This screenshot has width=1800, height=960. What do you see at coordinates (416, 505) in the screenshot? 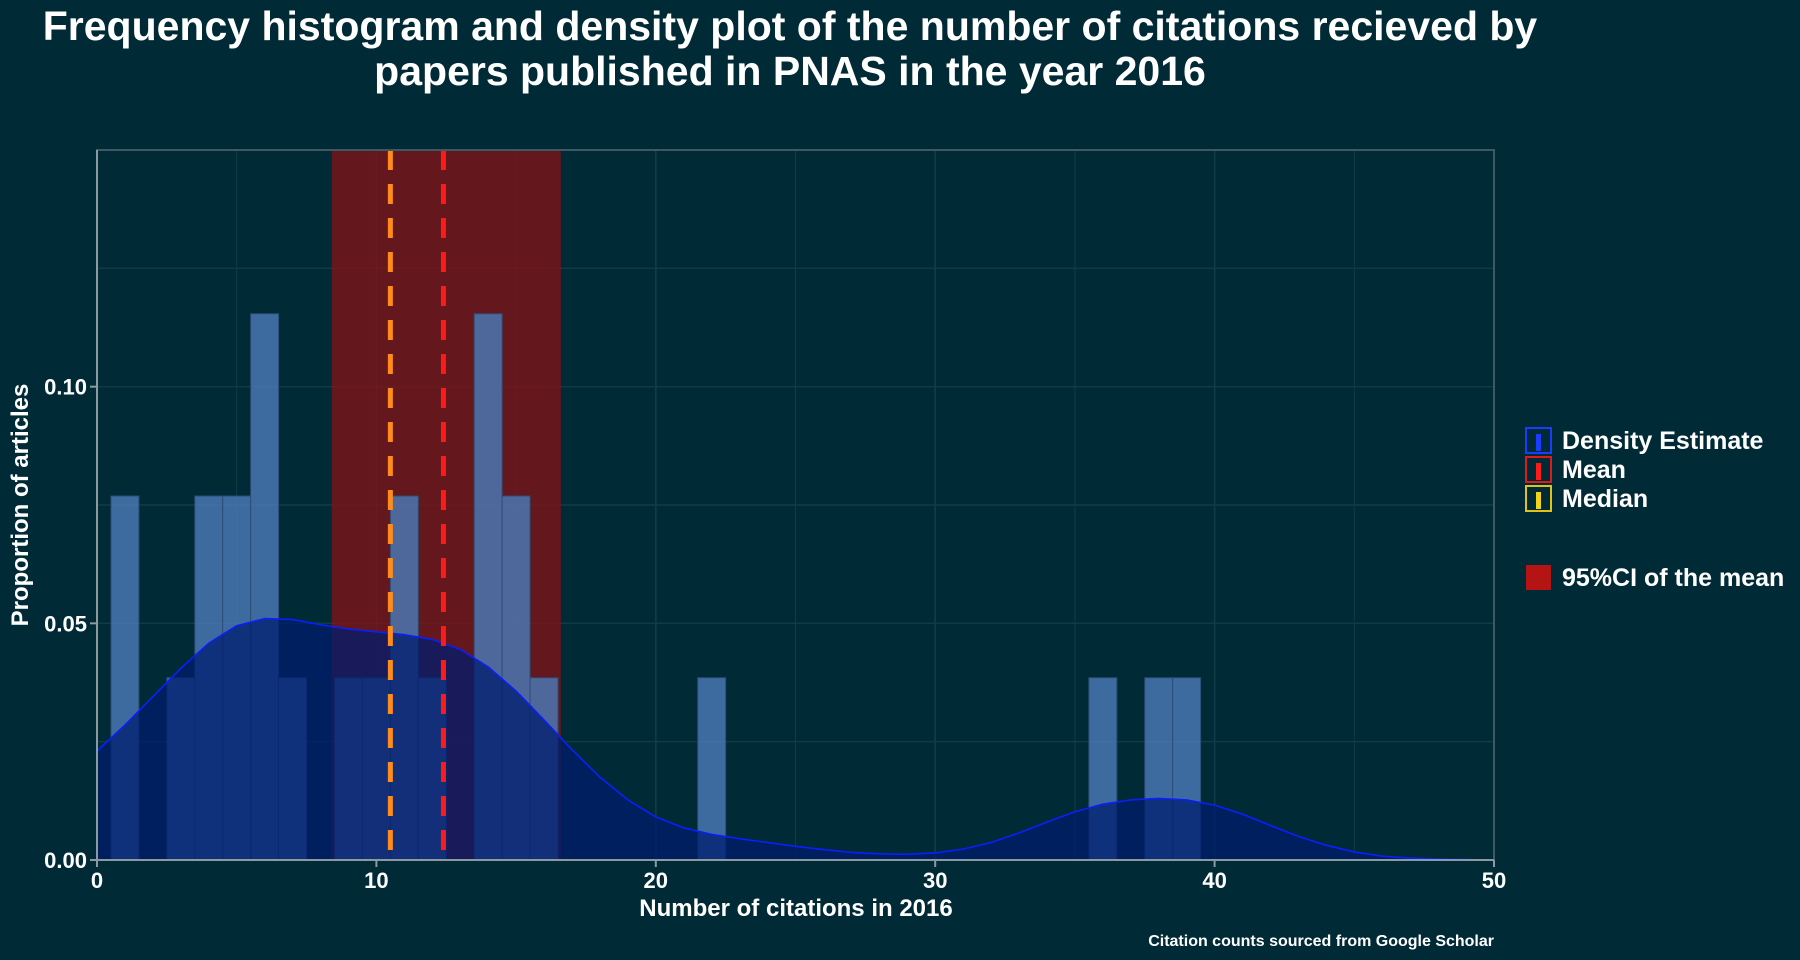
I see `reference-lines` at bounding box center [416, 505].